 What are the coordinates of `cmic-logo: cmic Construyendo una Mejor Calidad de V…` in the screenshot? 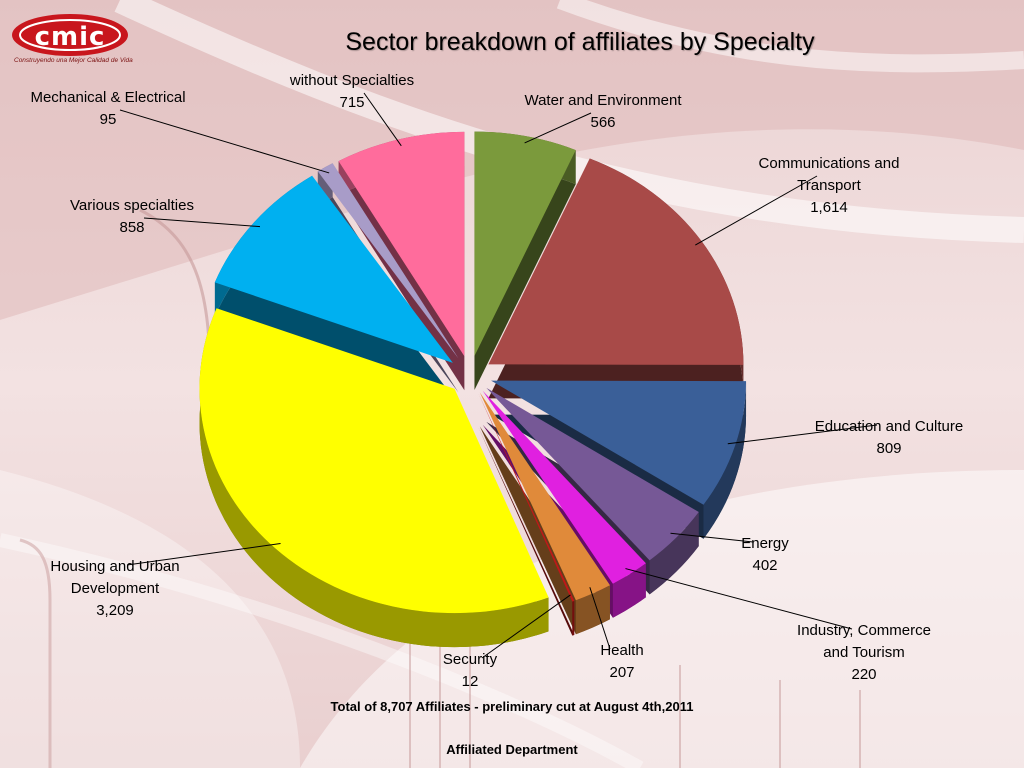 It's located at (71, 38).